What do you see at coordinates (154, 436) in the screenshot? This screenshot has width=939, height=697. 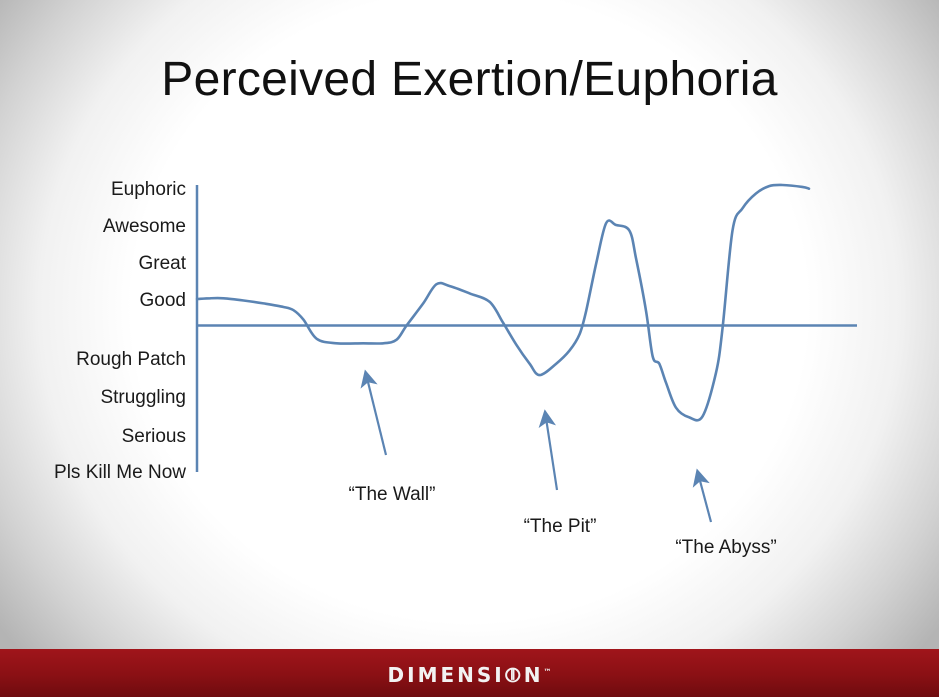 I see `y-tick-label: Serious` at bounding box center [154, 436].